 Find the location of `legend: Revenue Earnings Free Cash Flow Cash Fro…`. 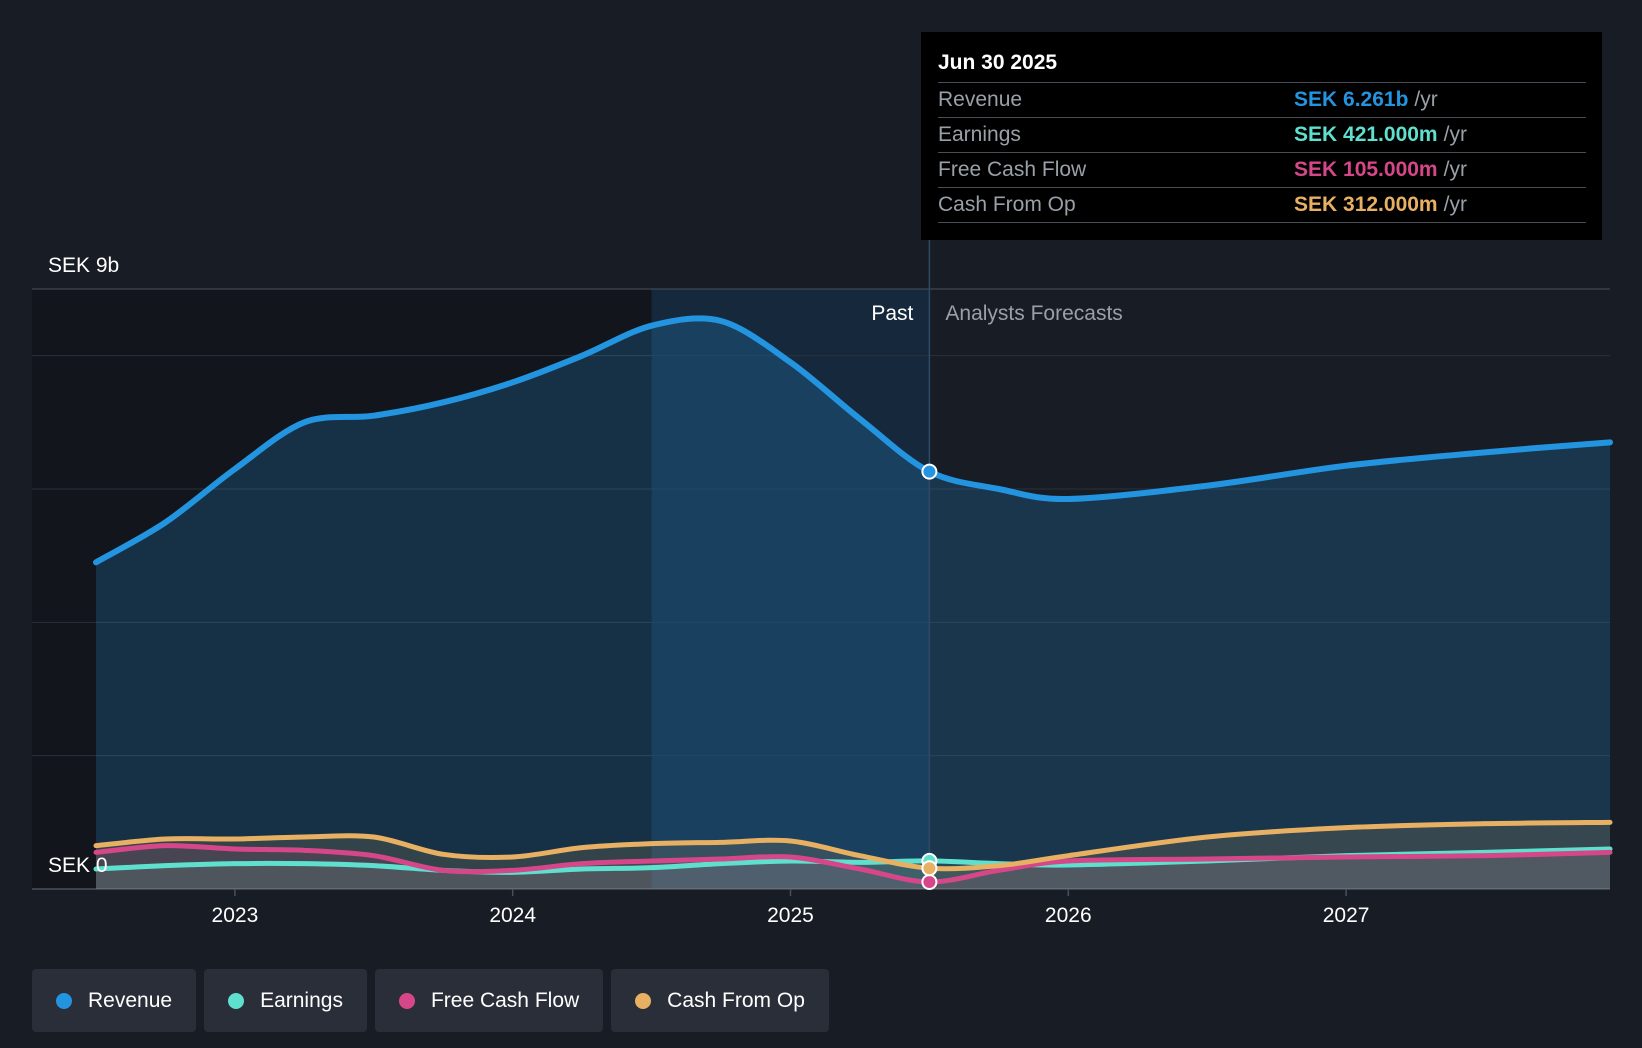

legend: Revenue Earnings Free Cash Flow Cash Fro… is located at coordinates (430, 1000).